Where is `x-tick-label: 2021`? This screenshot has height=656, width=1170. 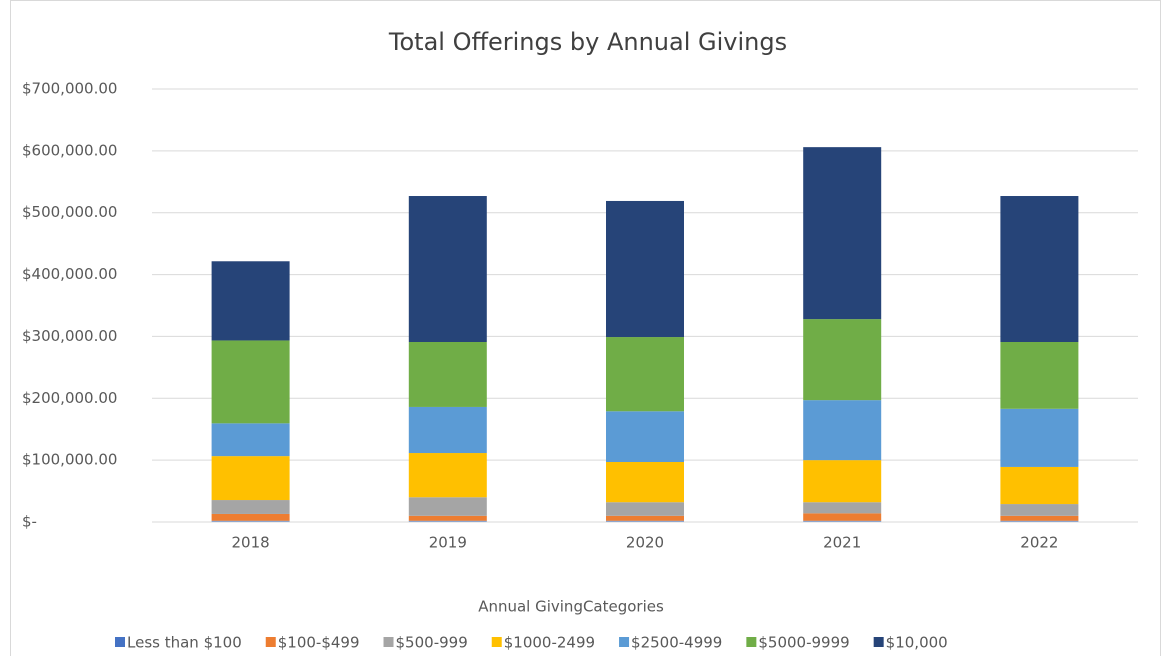 x-tick-label: 2021 is located at coordinates (842, 543).